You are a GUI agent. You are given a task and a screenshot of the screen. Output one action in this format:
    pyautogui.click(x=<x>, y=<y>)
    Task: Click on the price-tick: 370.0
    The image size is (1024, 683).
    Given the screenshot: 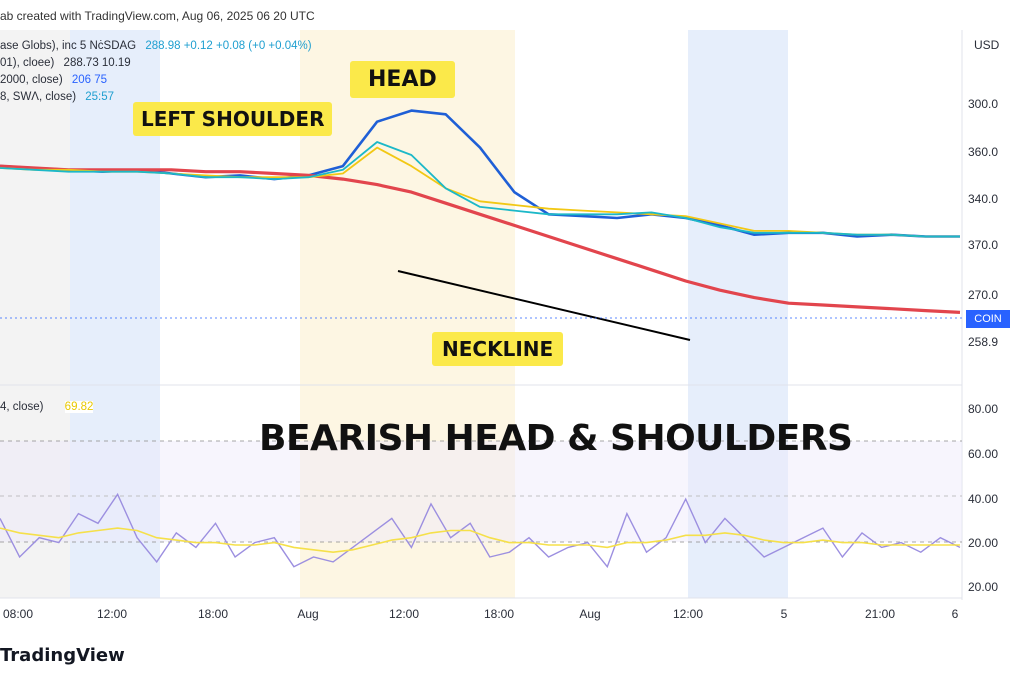 What is the action you would take?
    pyautogui.click(x=982, y=245)
    